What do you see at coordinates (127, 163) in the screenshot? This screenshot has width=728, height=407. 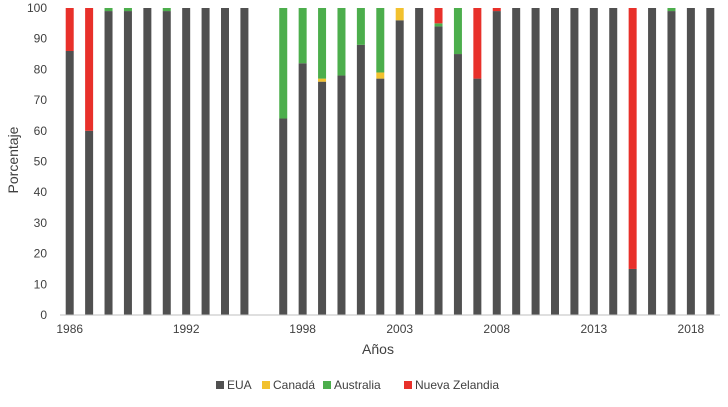 I see `bar-segment-eua-1989` at bounding box center [127, 163].